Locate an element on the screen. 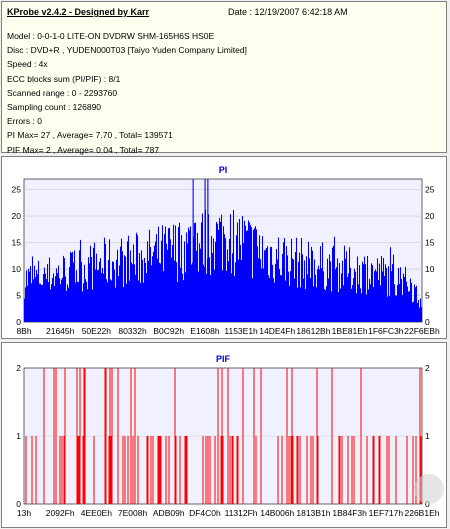  chart-title: PI is located at coordinates (223, 170).